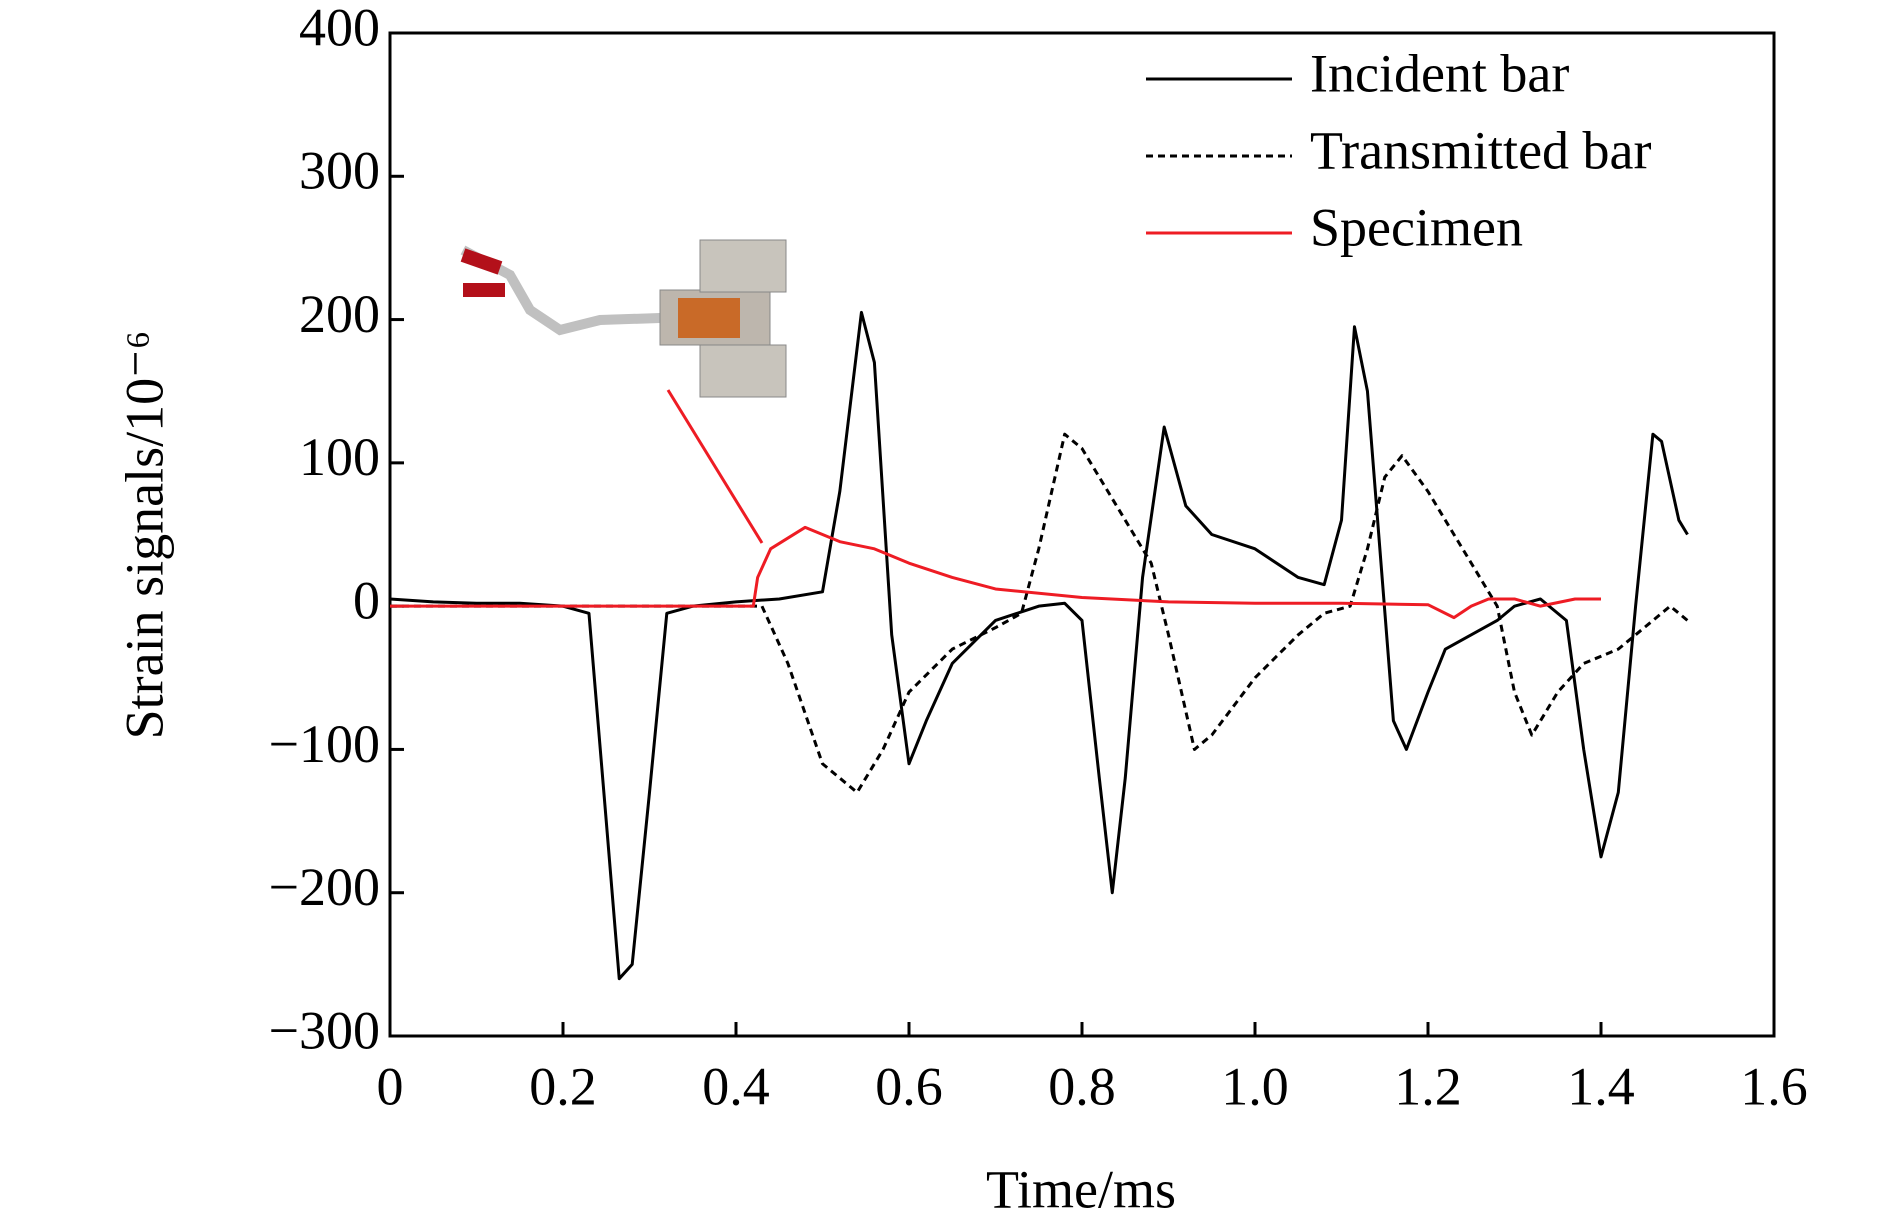  I want to click on x-tick-label: 1.6, so click(1774, 1086).